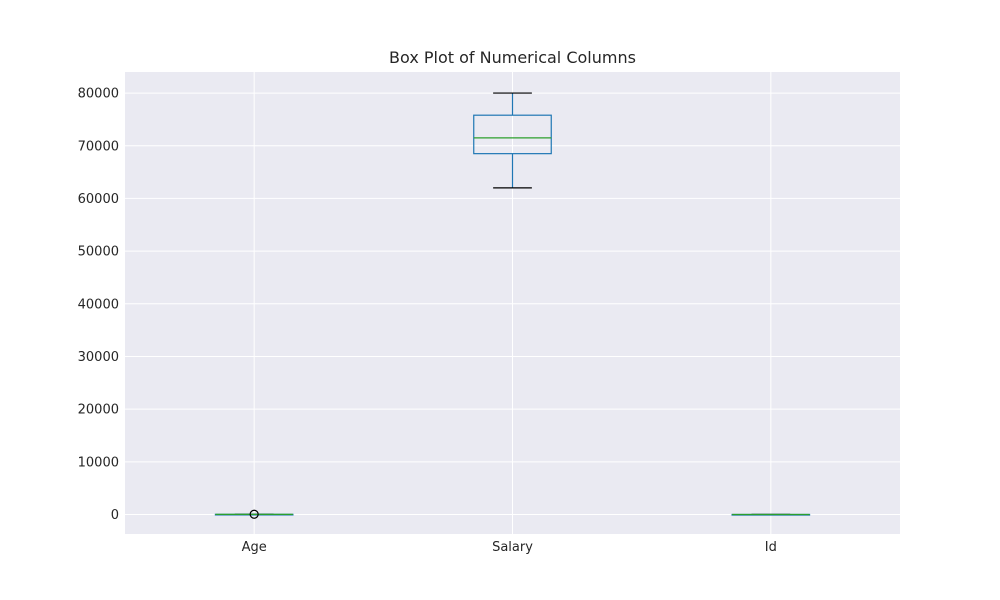  I want to click on box-age, so click(254, 514).